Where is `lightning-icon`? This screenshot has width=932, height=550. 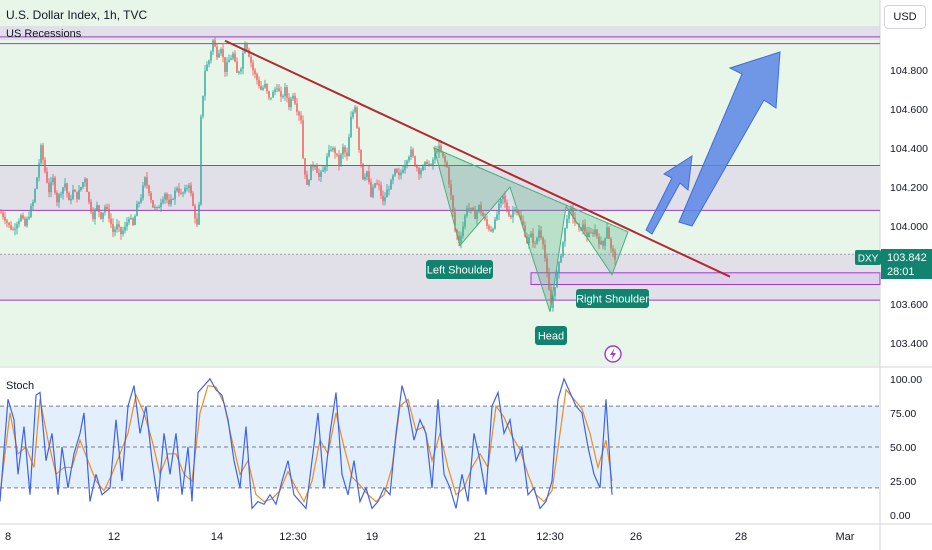
lightning-icon is located at coordinates (613, 354).